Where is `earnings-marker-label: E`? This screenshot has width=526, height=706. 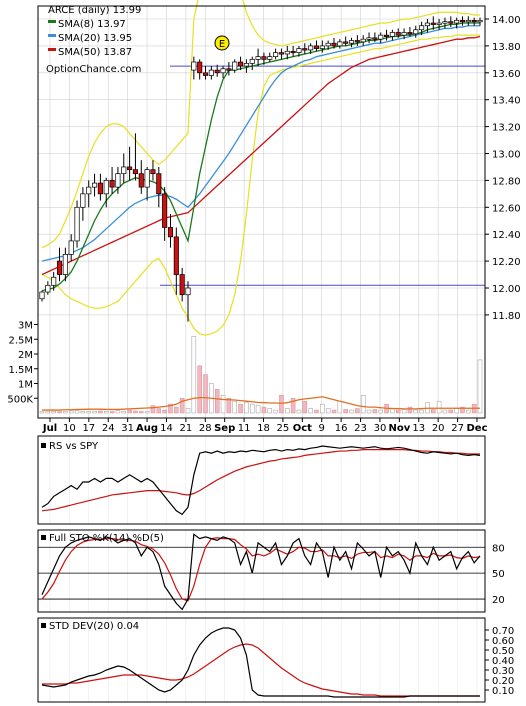
earnings-marker-label: E is located at coordinates (222, 44).